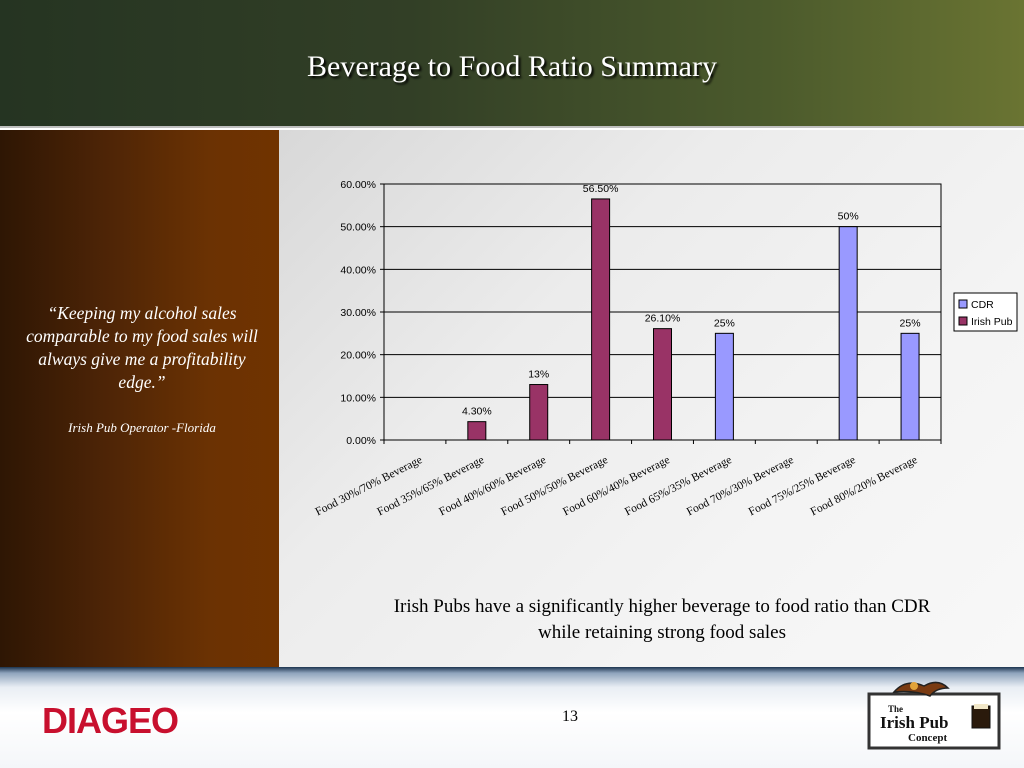 The width and height of the screenshot is (1024, 768). Describe the element at coordinates (554, 486) in the screenshot. I see `x-tick-label: Food 50%/50% Beverage` at that location.